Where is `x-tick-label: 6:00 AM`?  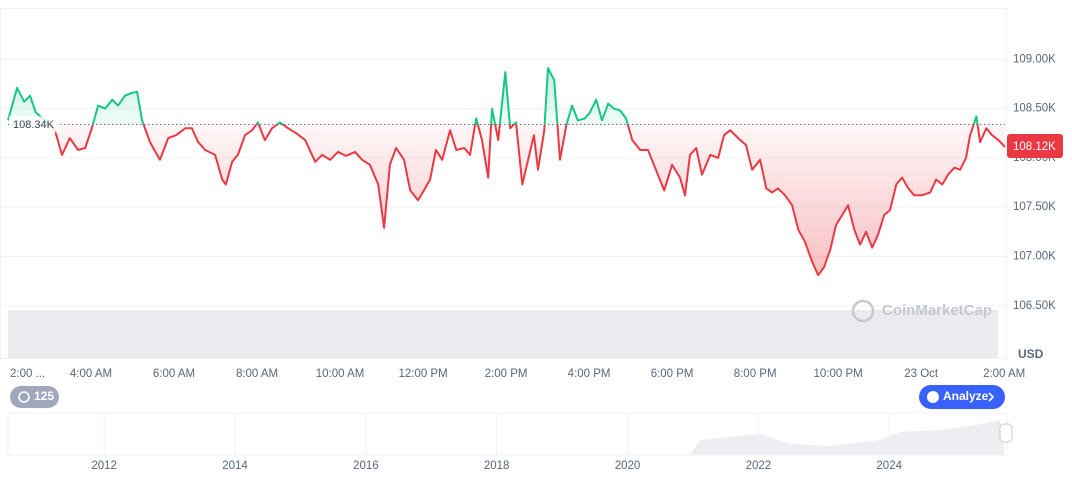 x-tick-label: 6:00 AM is located at coordinates (174, 374).